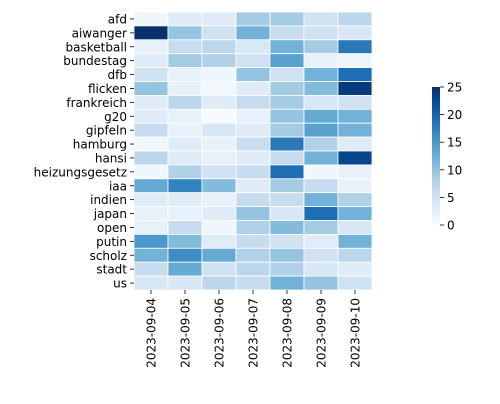  Describe the element at coordinates (80, 172) in the screenshot. I see `y-tick-label: heizungsgesetz` at that location.